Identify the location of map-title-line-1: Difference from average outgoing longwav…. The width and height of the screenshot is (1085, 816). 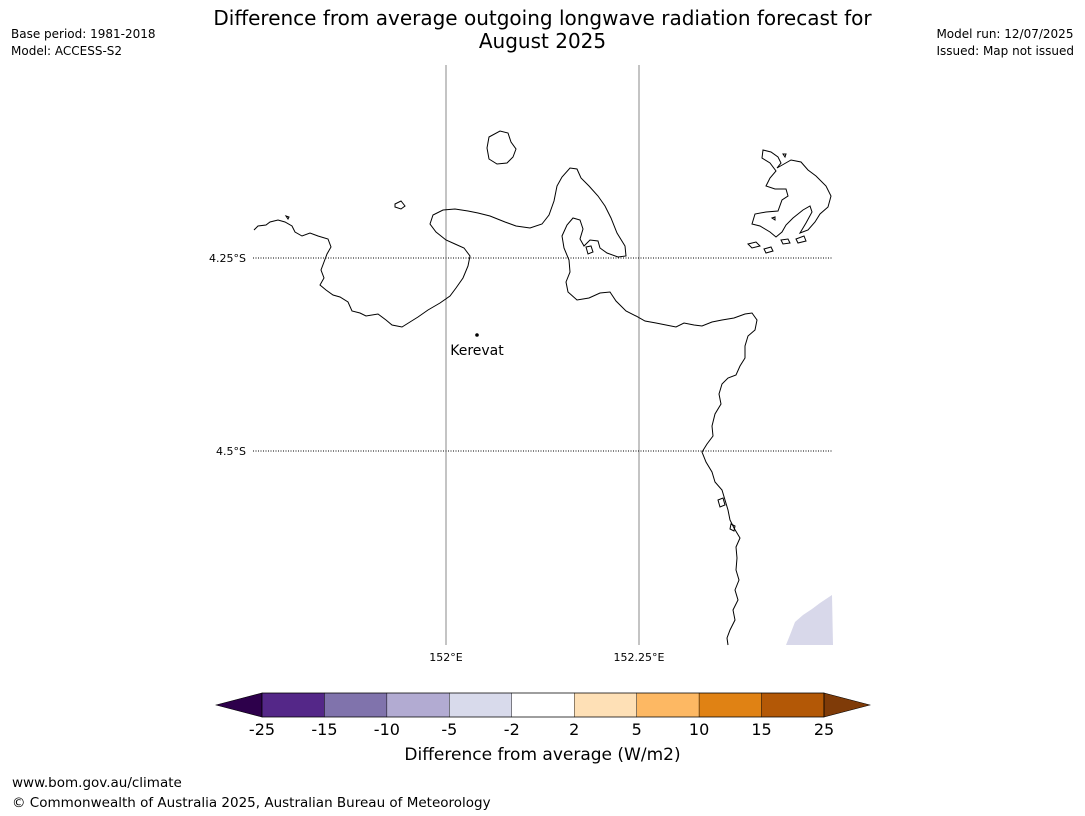
(542, 18).